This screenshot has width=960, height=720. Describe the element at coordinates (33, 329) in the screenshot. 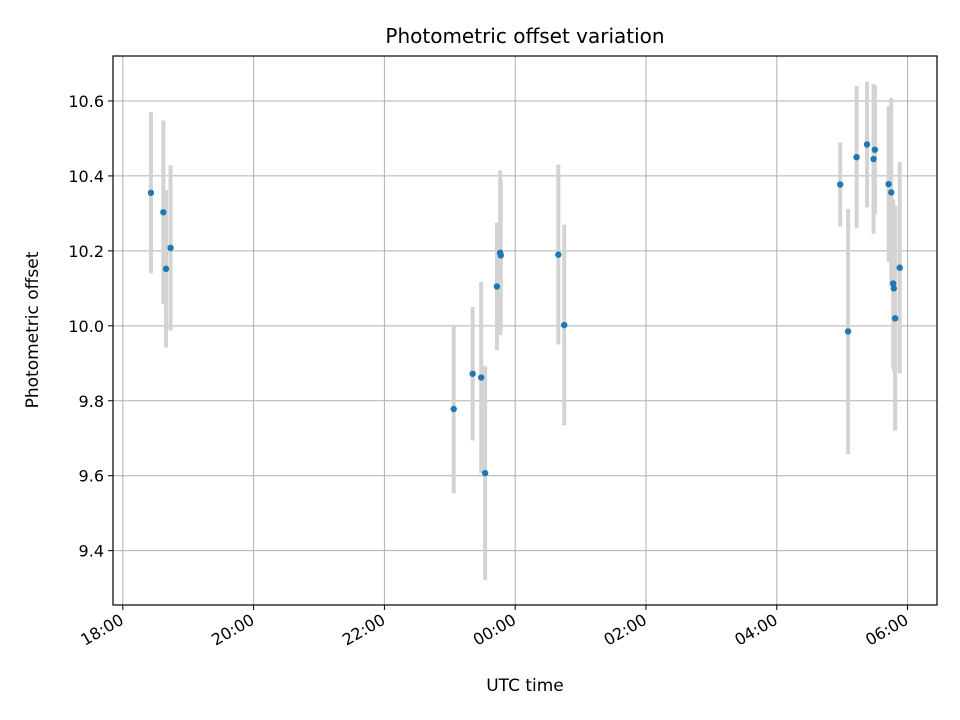

I see `y-axis-label: Photometric offset` at that location.